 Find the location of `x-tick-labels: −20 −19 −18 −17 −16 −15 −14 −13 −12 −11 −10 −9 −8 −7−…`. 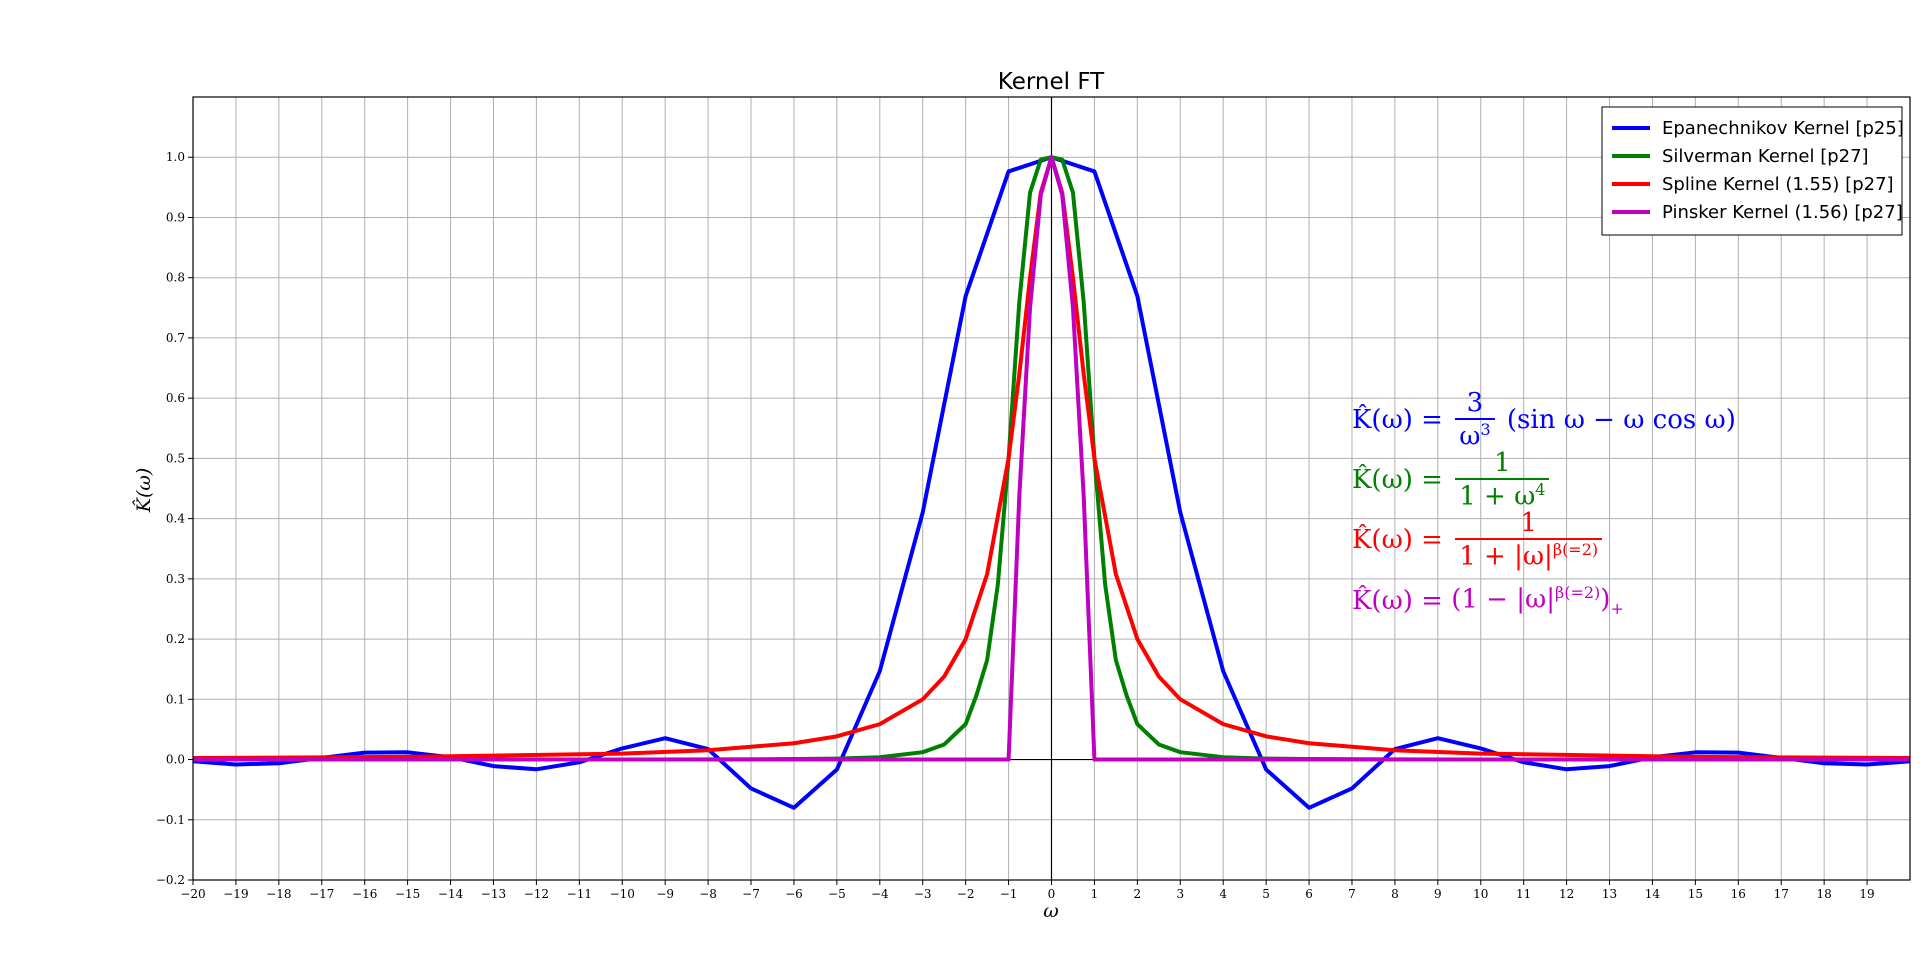

x-tick-labels: −20 −19 −18 −17 −16 −15 −14 −13 −12 −11 −10 −9 −8 −7−… is located at coordinates (1027, 890).